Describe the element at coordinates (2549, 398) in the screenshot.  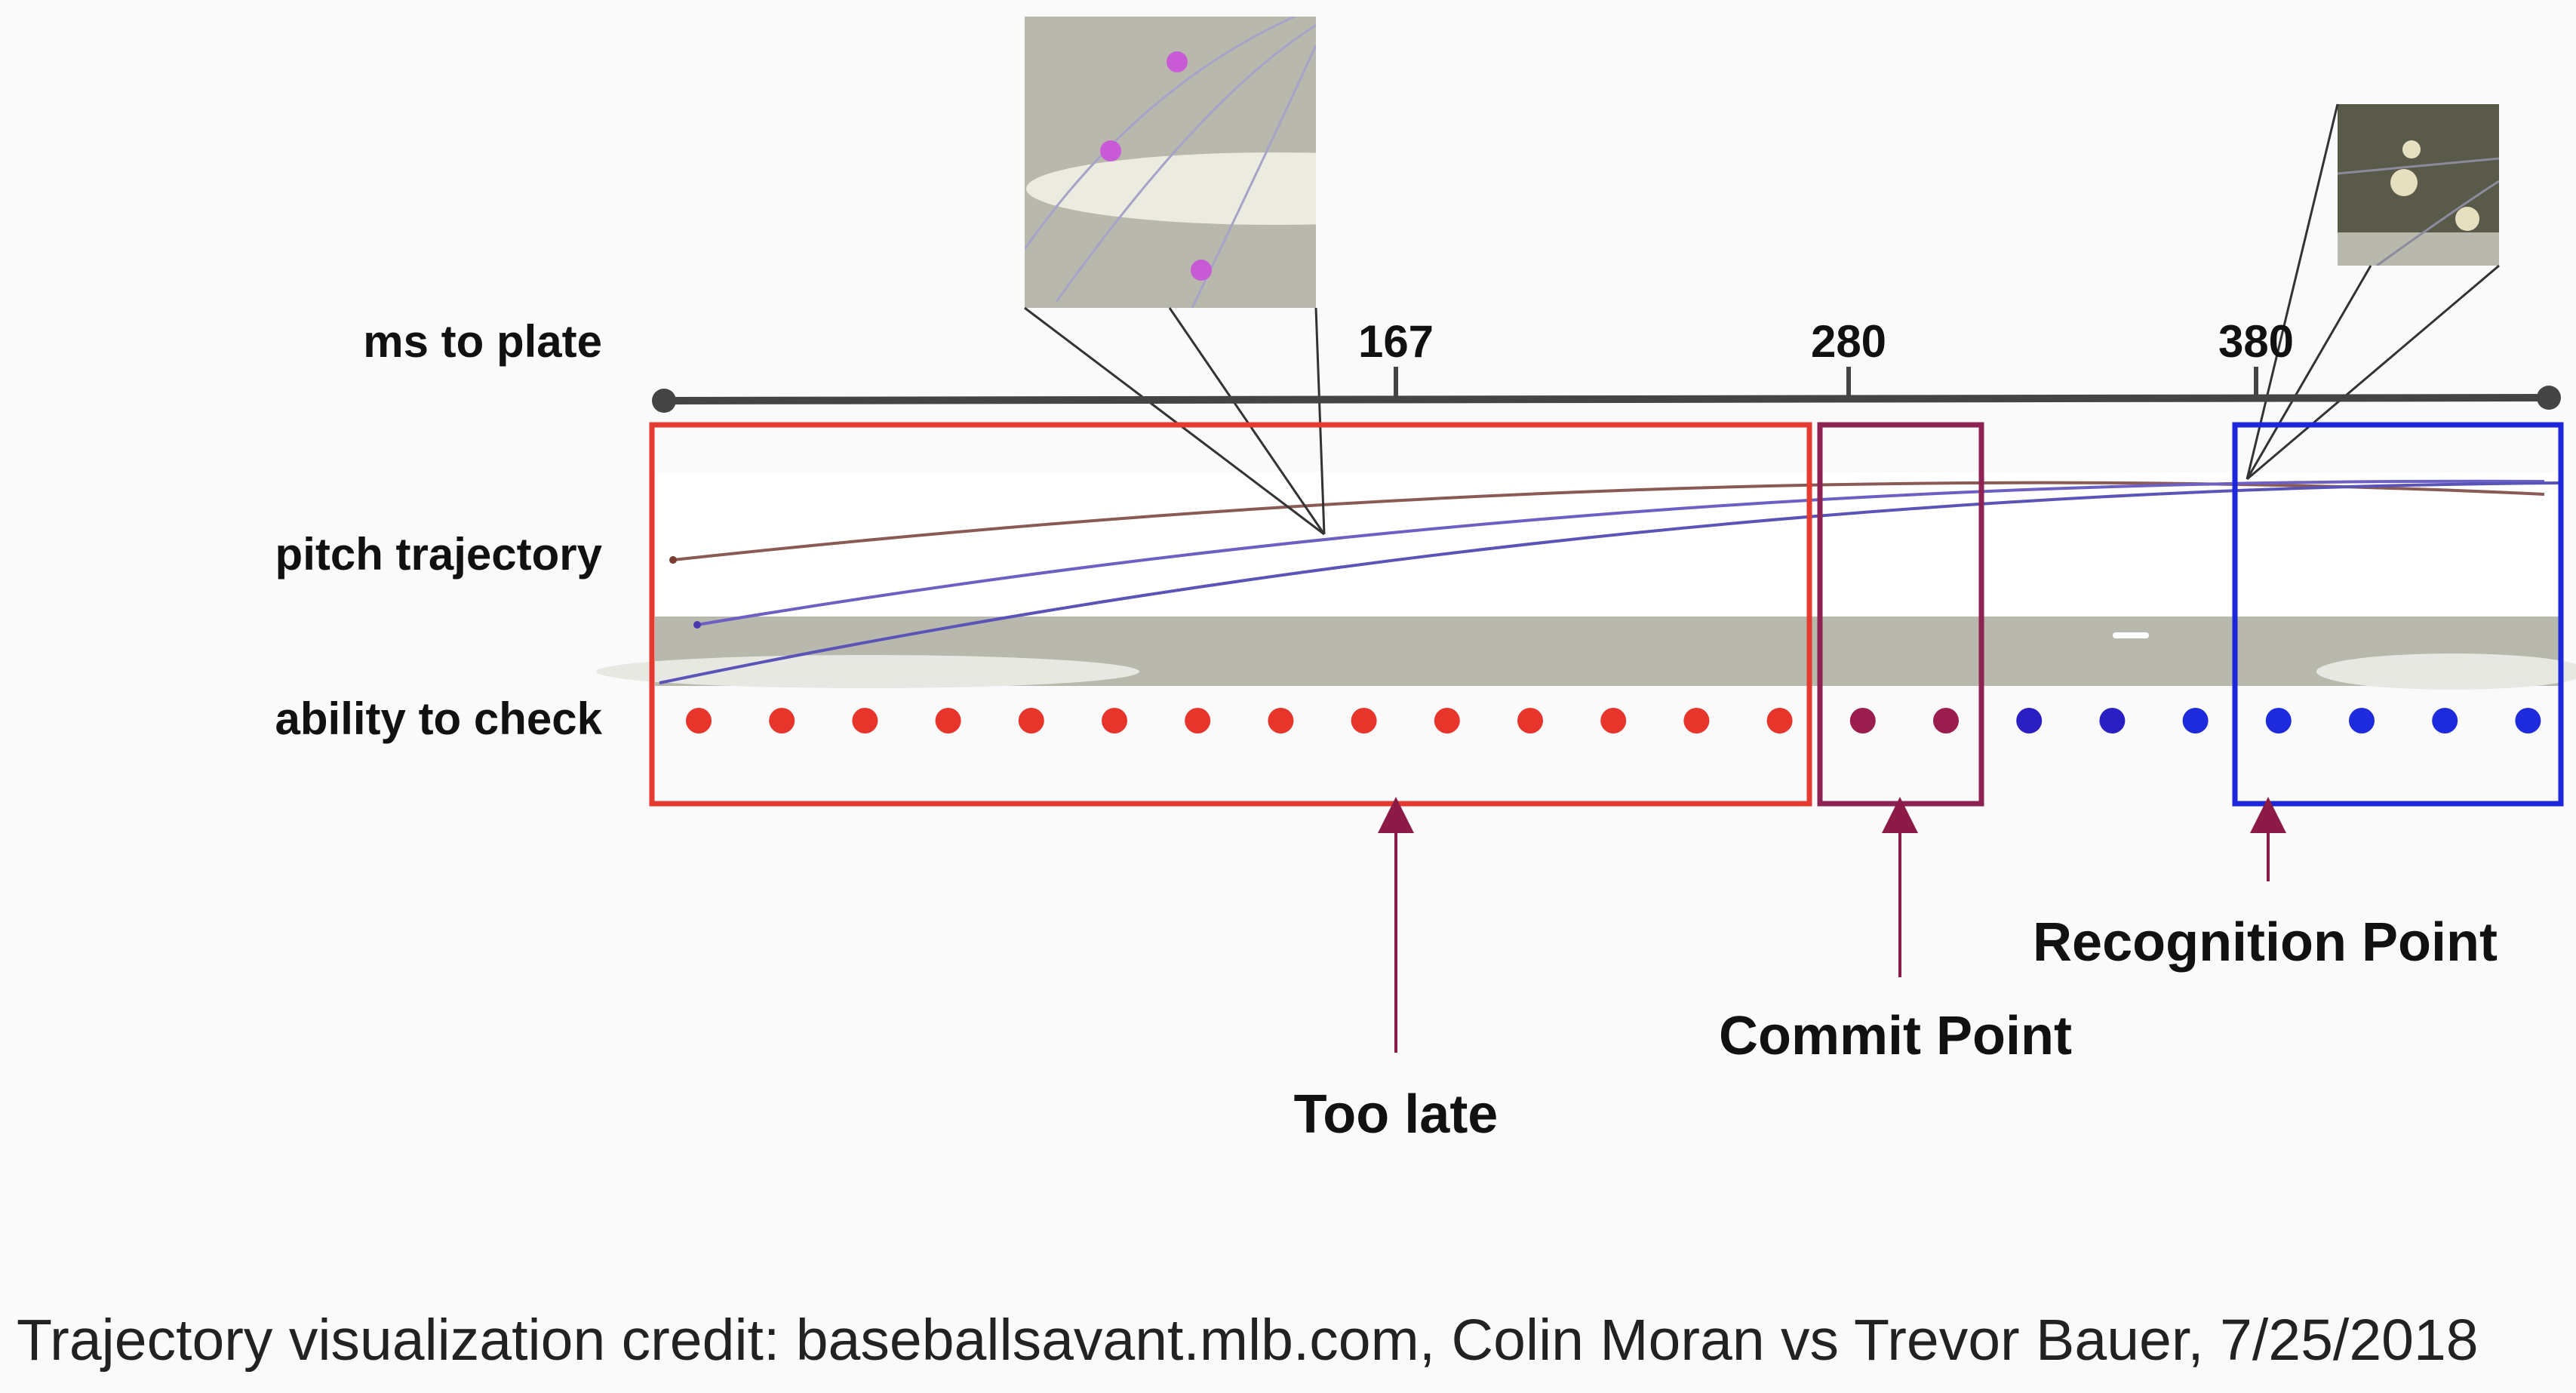
I see `timeline-end-dot` at that location.